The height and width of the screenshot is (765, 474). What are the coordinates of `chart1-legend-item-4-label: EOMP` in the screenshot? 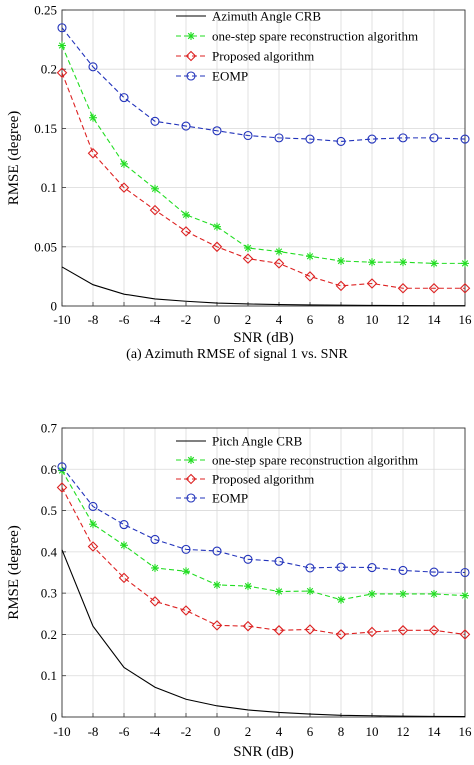 It's located at (230, 76).